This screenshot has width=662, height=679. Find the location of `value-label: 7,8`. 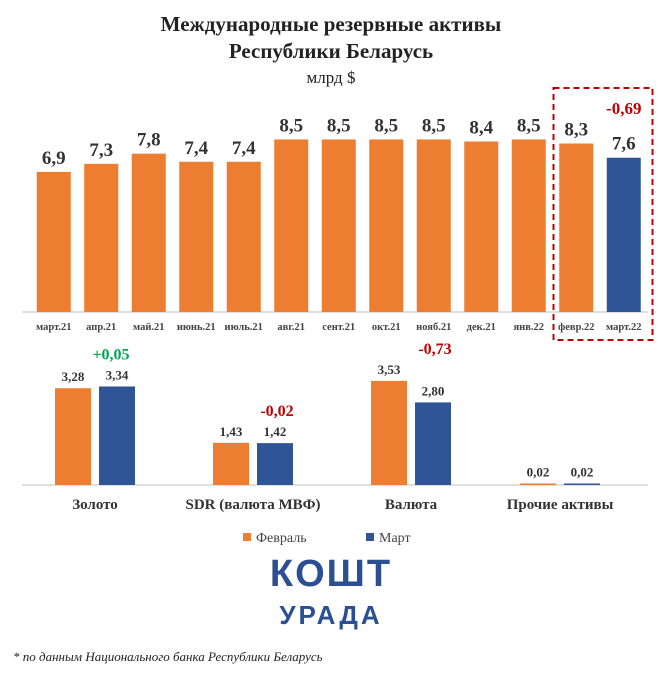

value-label: 7,8 is located at coordinates (149, 140).